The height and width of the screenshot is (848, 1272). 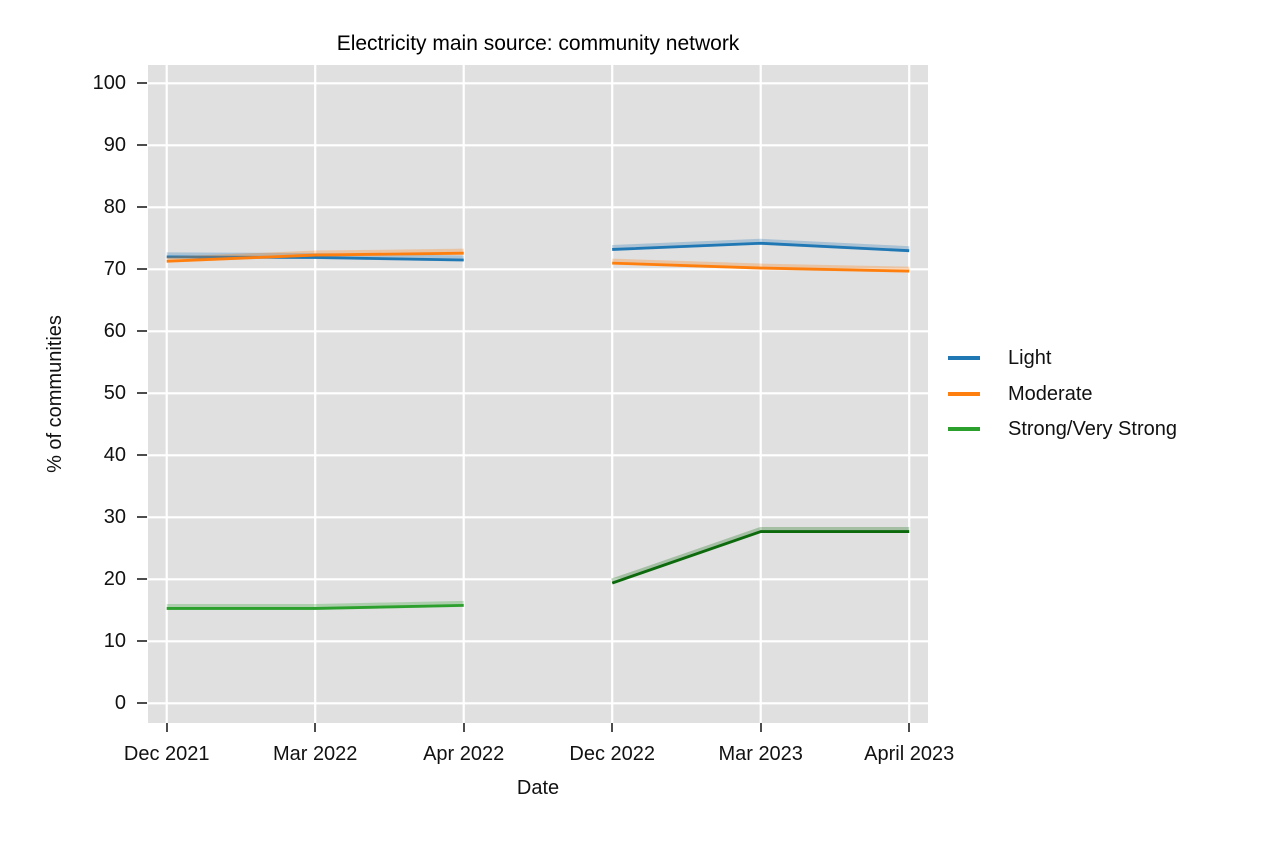 I want to click on x-tick-label: Dec 2022, so click(x=612, y=754).